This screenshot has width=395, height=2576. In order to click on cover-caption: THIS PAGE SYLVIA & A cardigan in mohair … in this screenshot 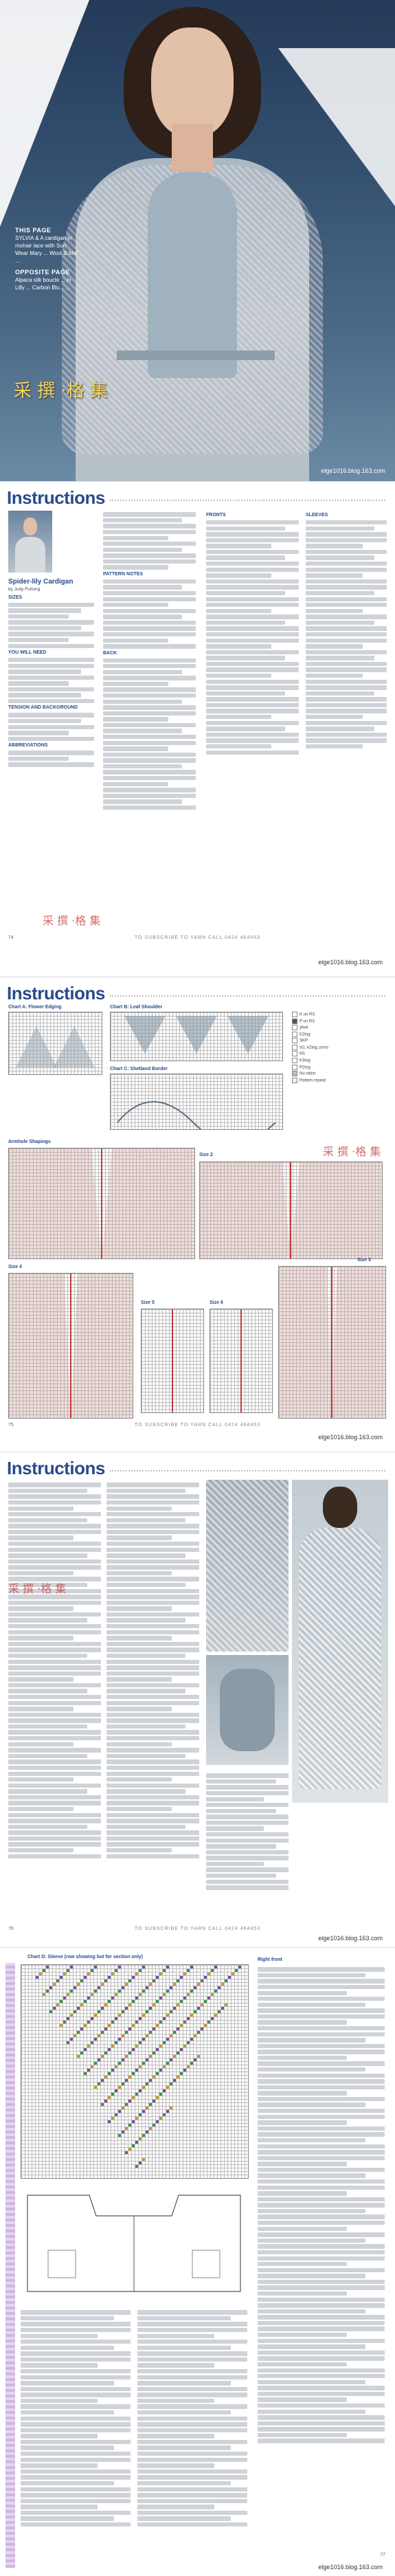, I will do `click(48, 259)`.